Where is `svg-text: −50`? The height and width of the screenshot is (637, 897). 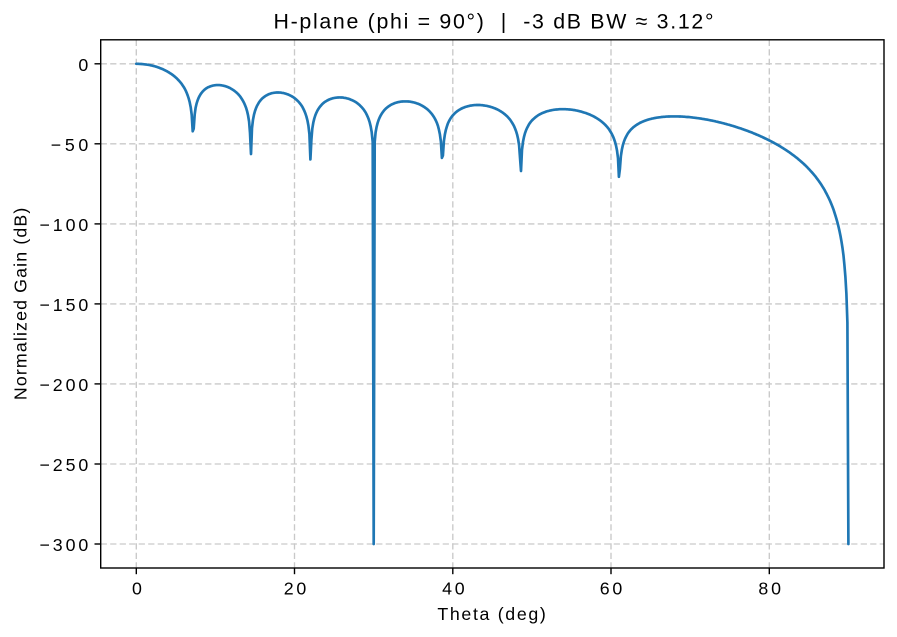
svg-text: −50 is located at coordinates (70, 145).